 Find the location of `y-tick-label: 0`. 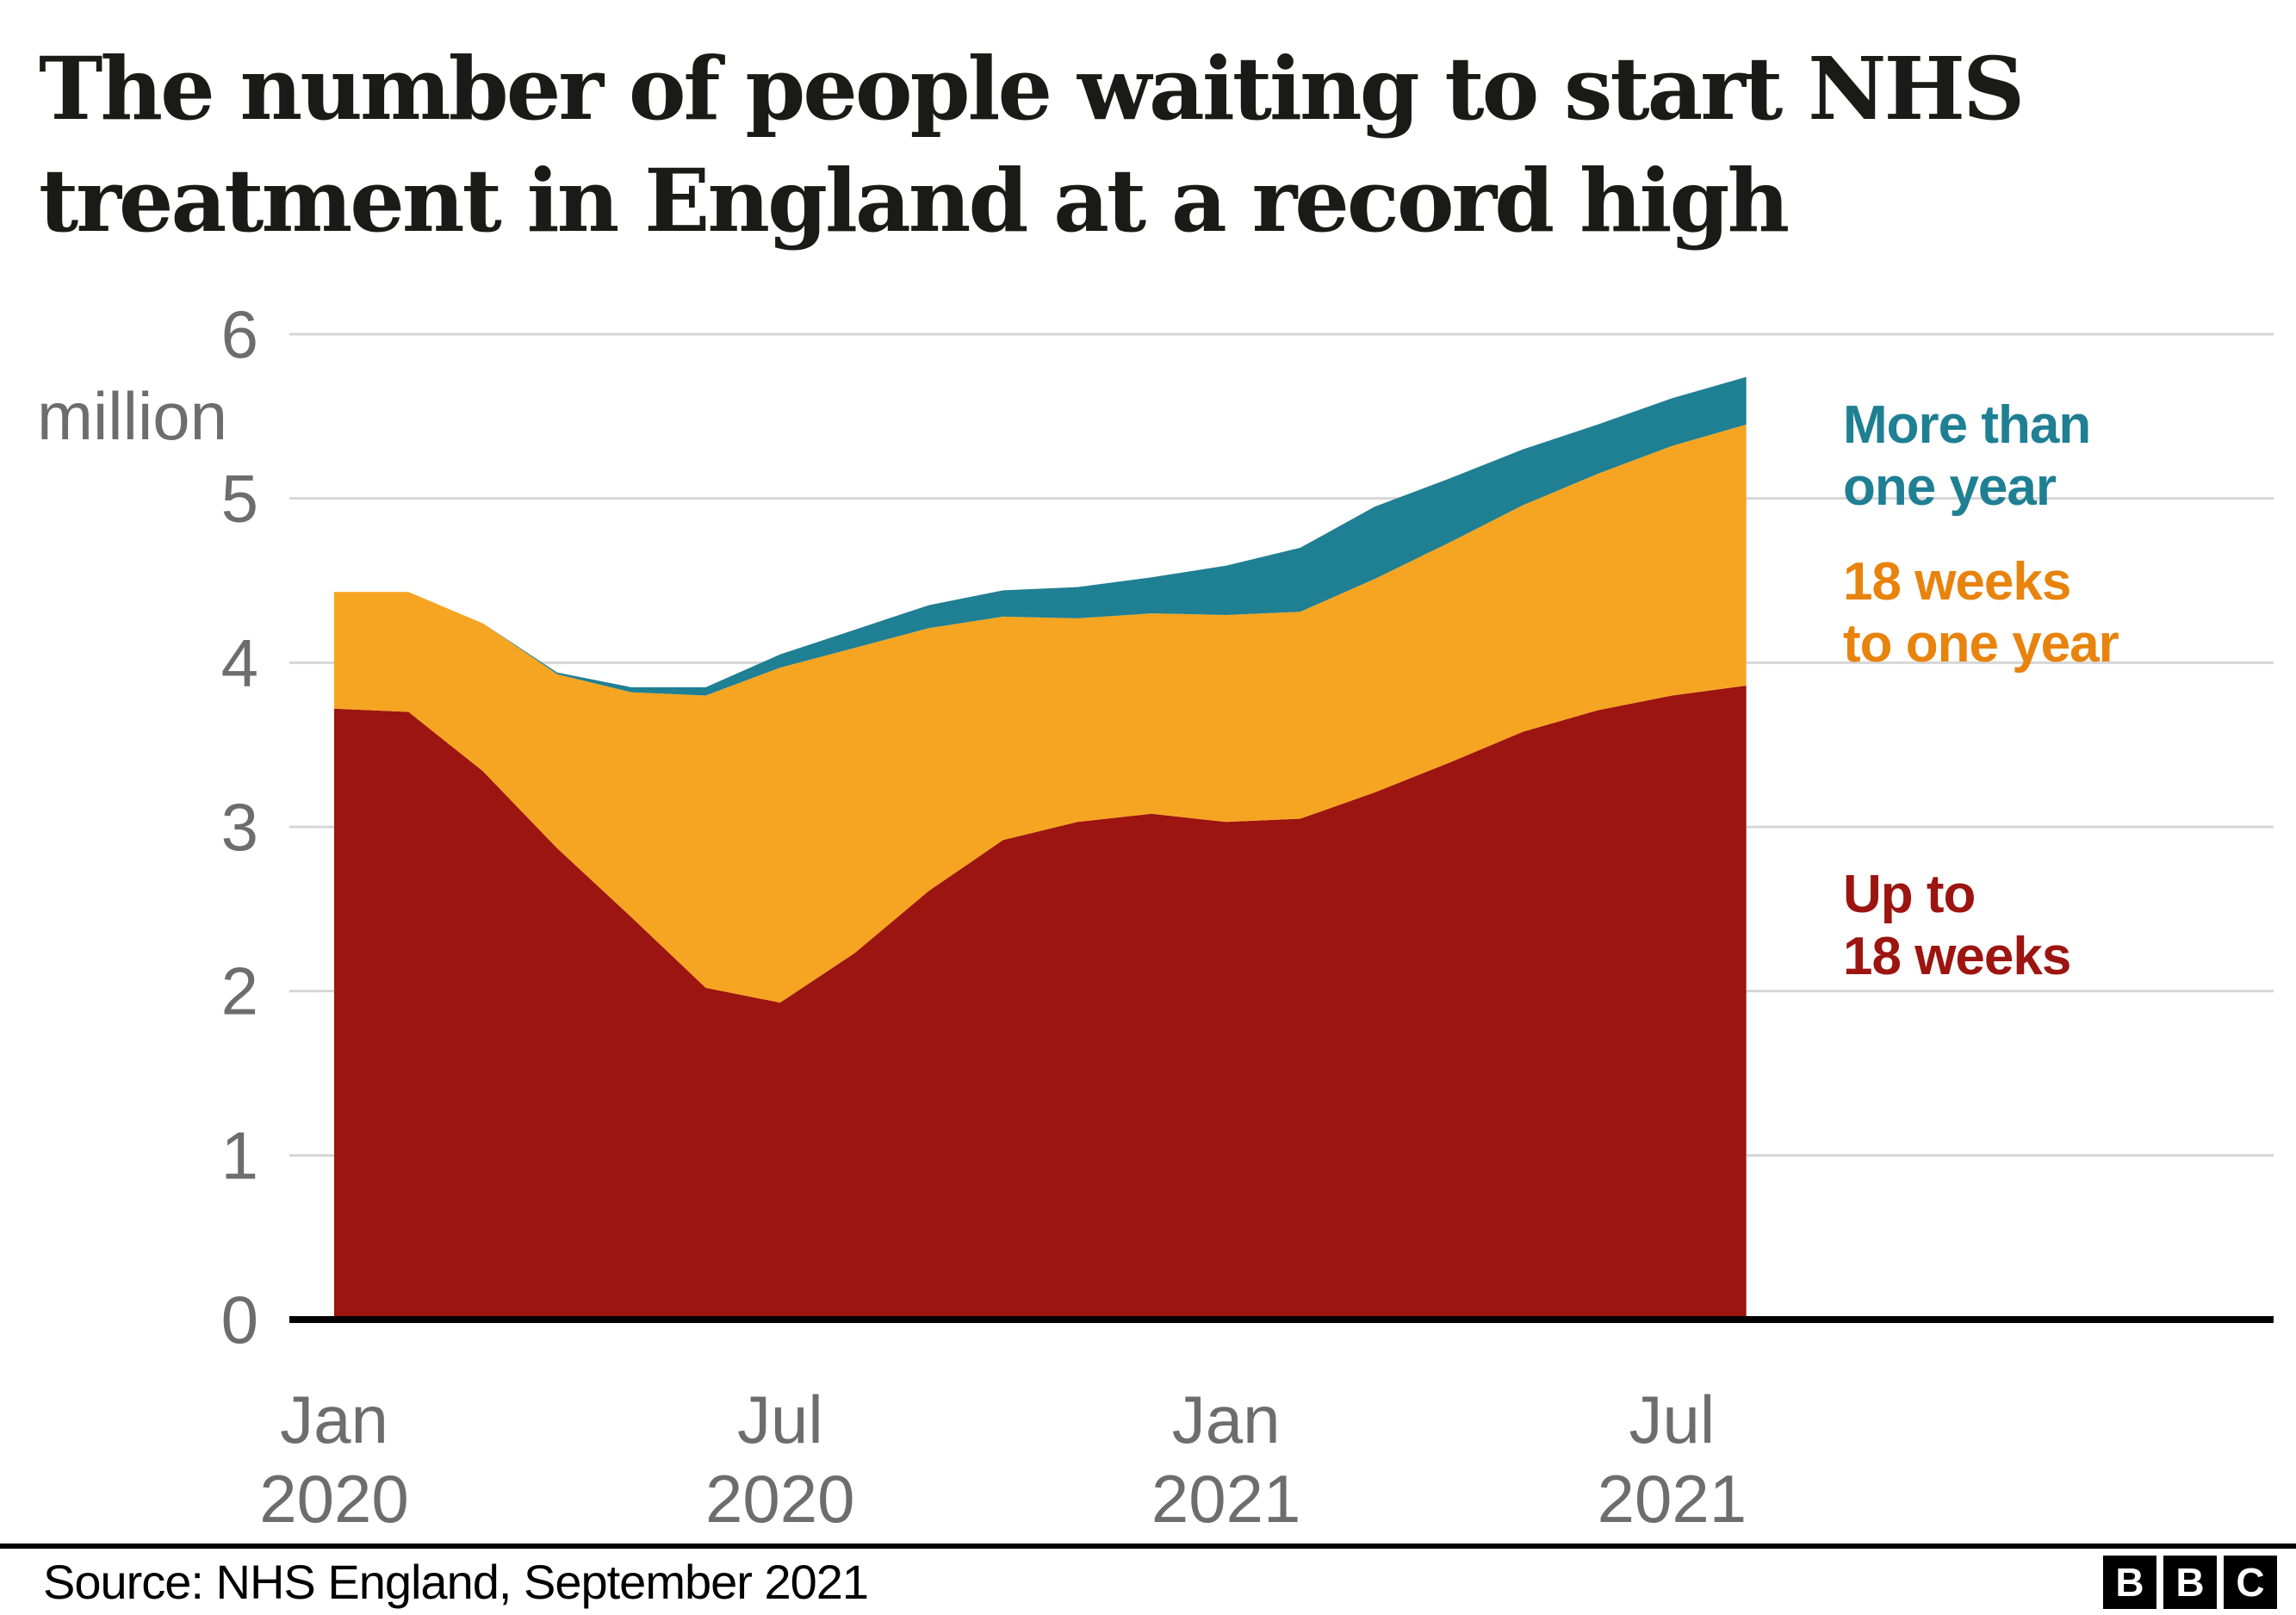

y-tick-label: 0 is located at coordinates (239, 1319).